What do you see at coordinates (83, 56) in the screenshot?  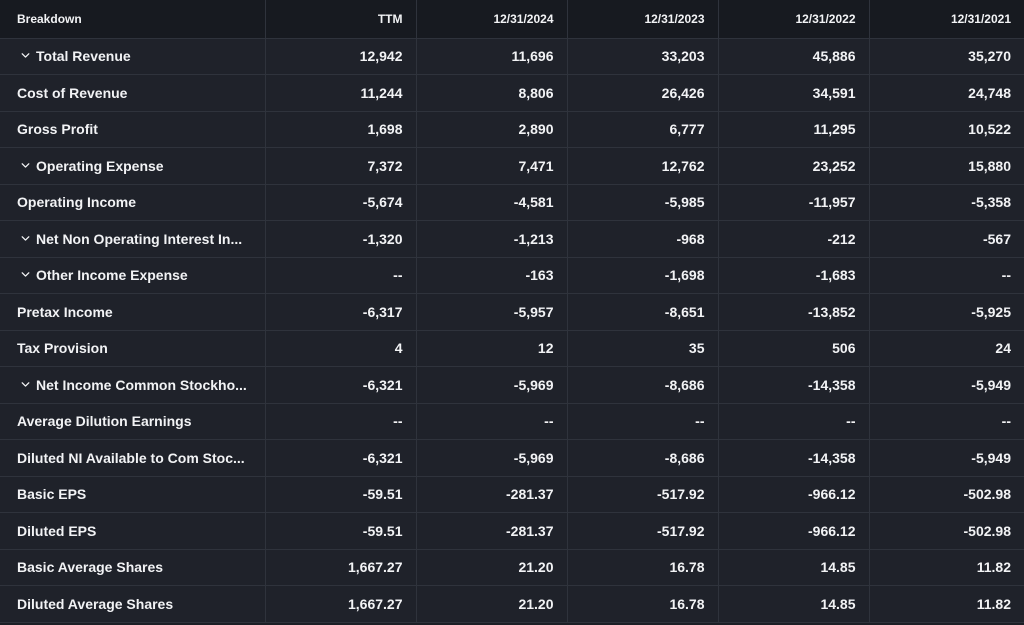 I see `row-label-text: Total Revenue` at bounding box center [83, 56].